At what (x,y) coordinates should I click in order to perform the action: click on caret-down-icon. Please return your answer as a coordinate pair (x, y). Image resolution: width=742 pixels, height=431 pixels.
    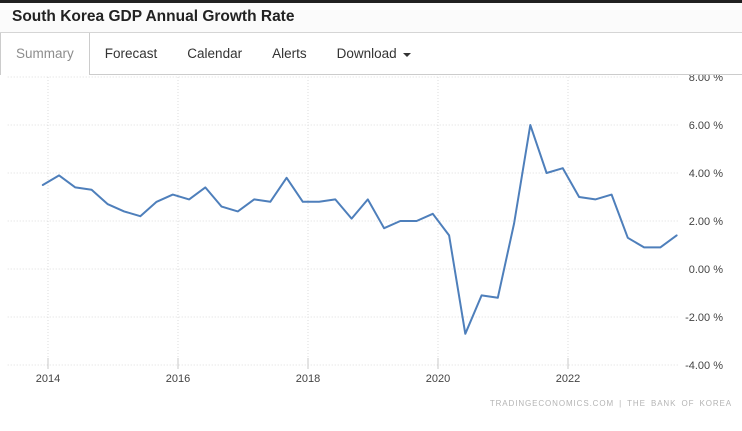
    Looking at the image, I should click on (406, 55).